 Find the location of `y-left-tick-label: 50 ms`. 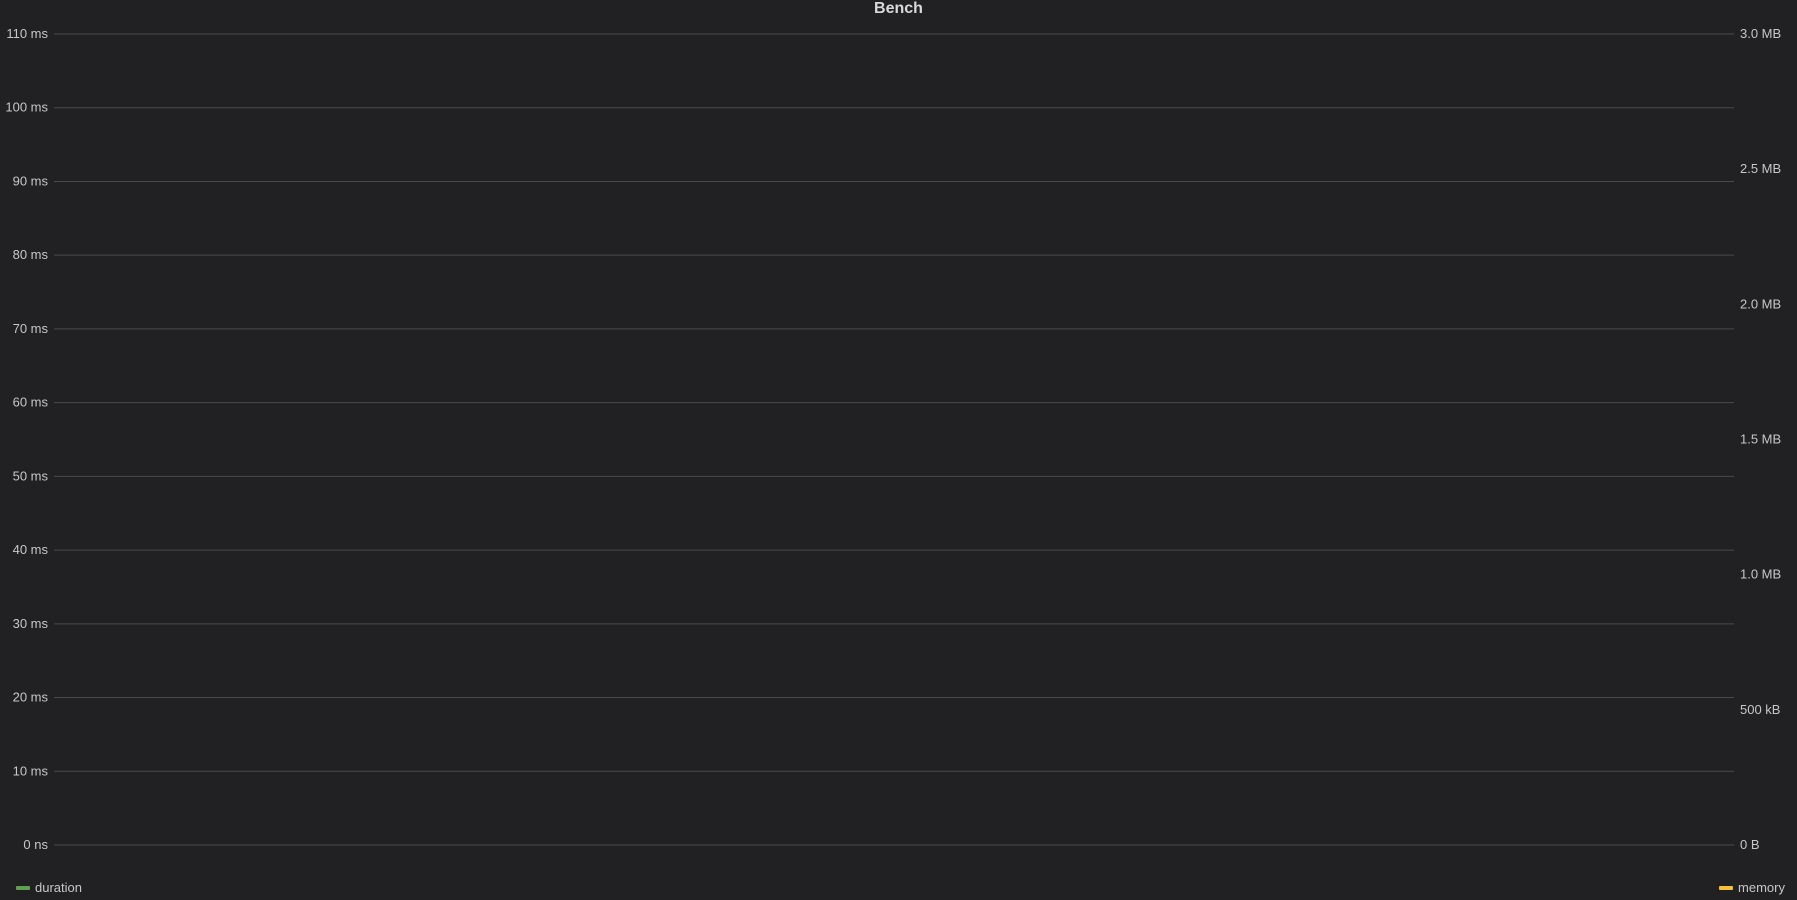

y-left-tick-label: 50 ms is located at coordinates (31, 475).